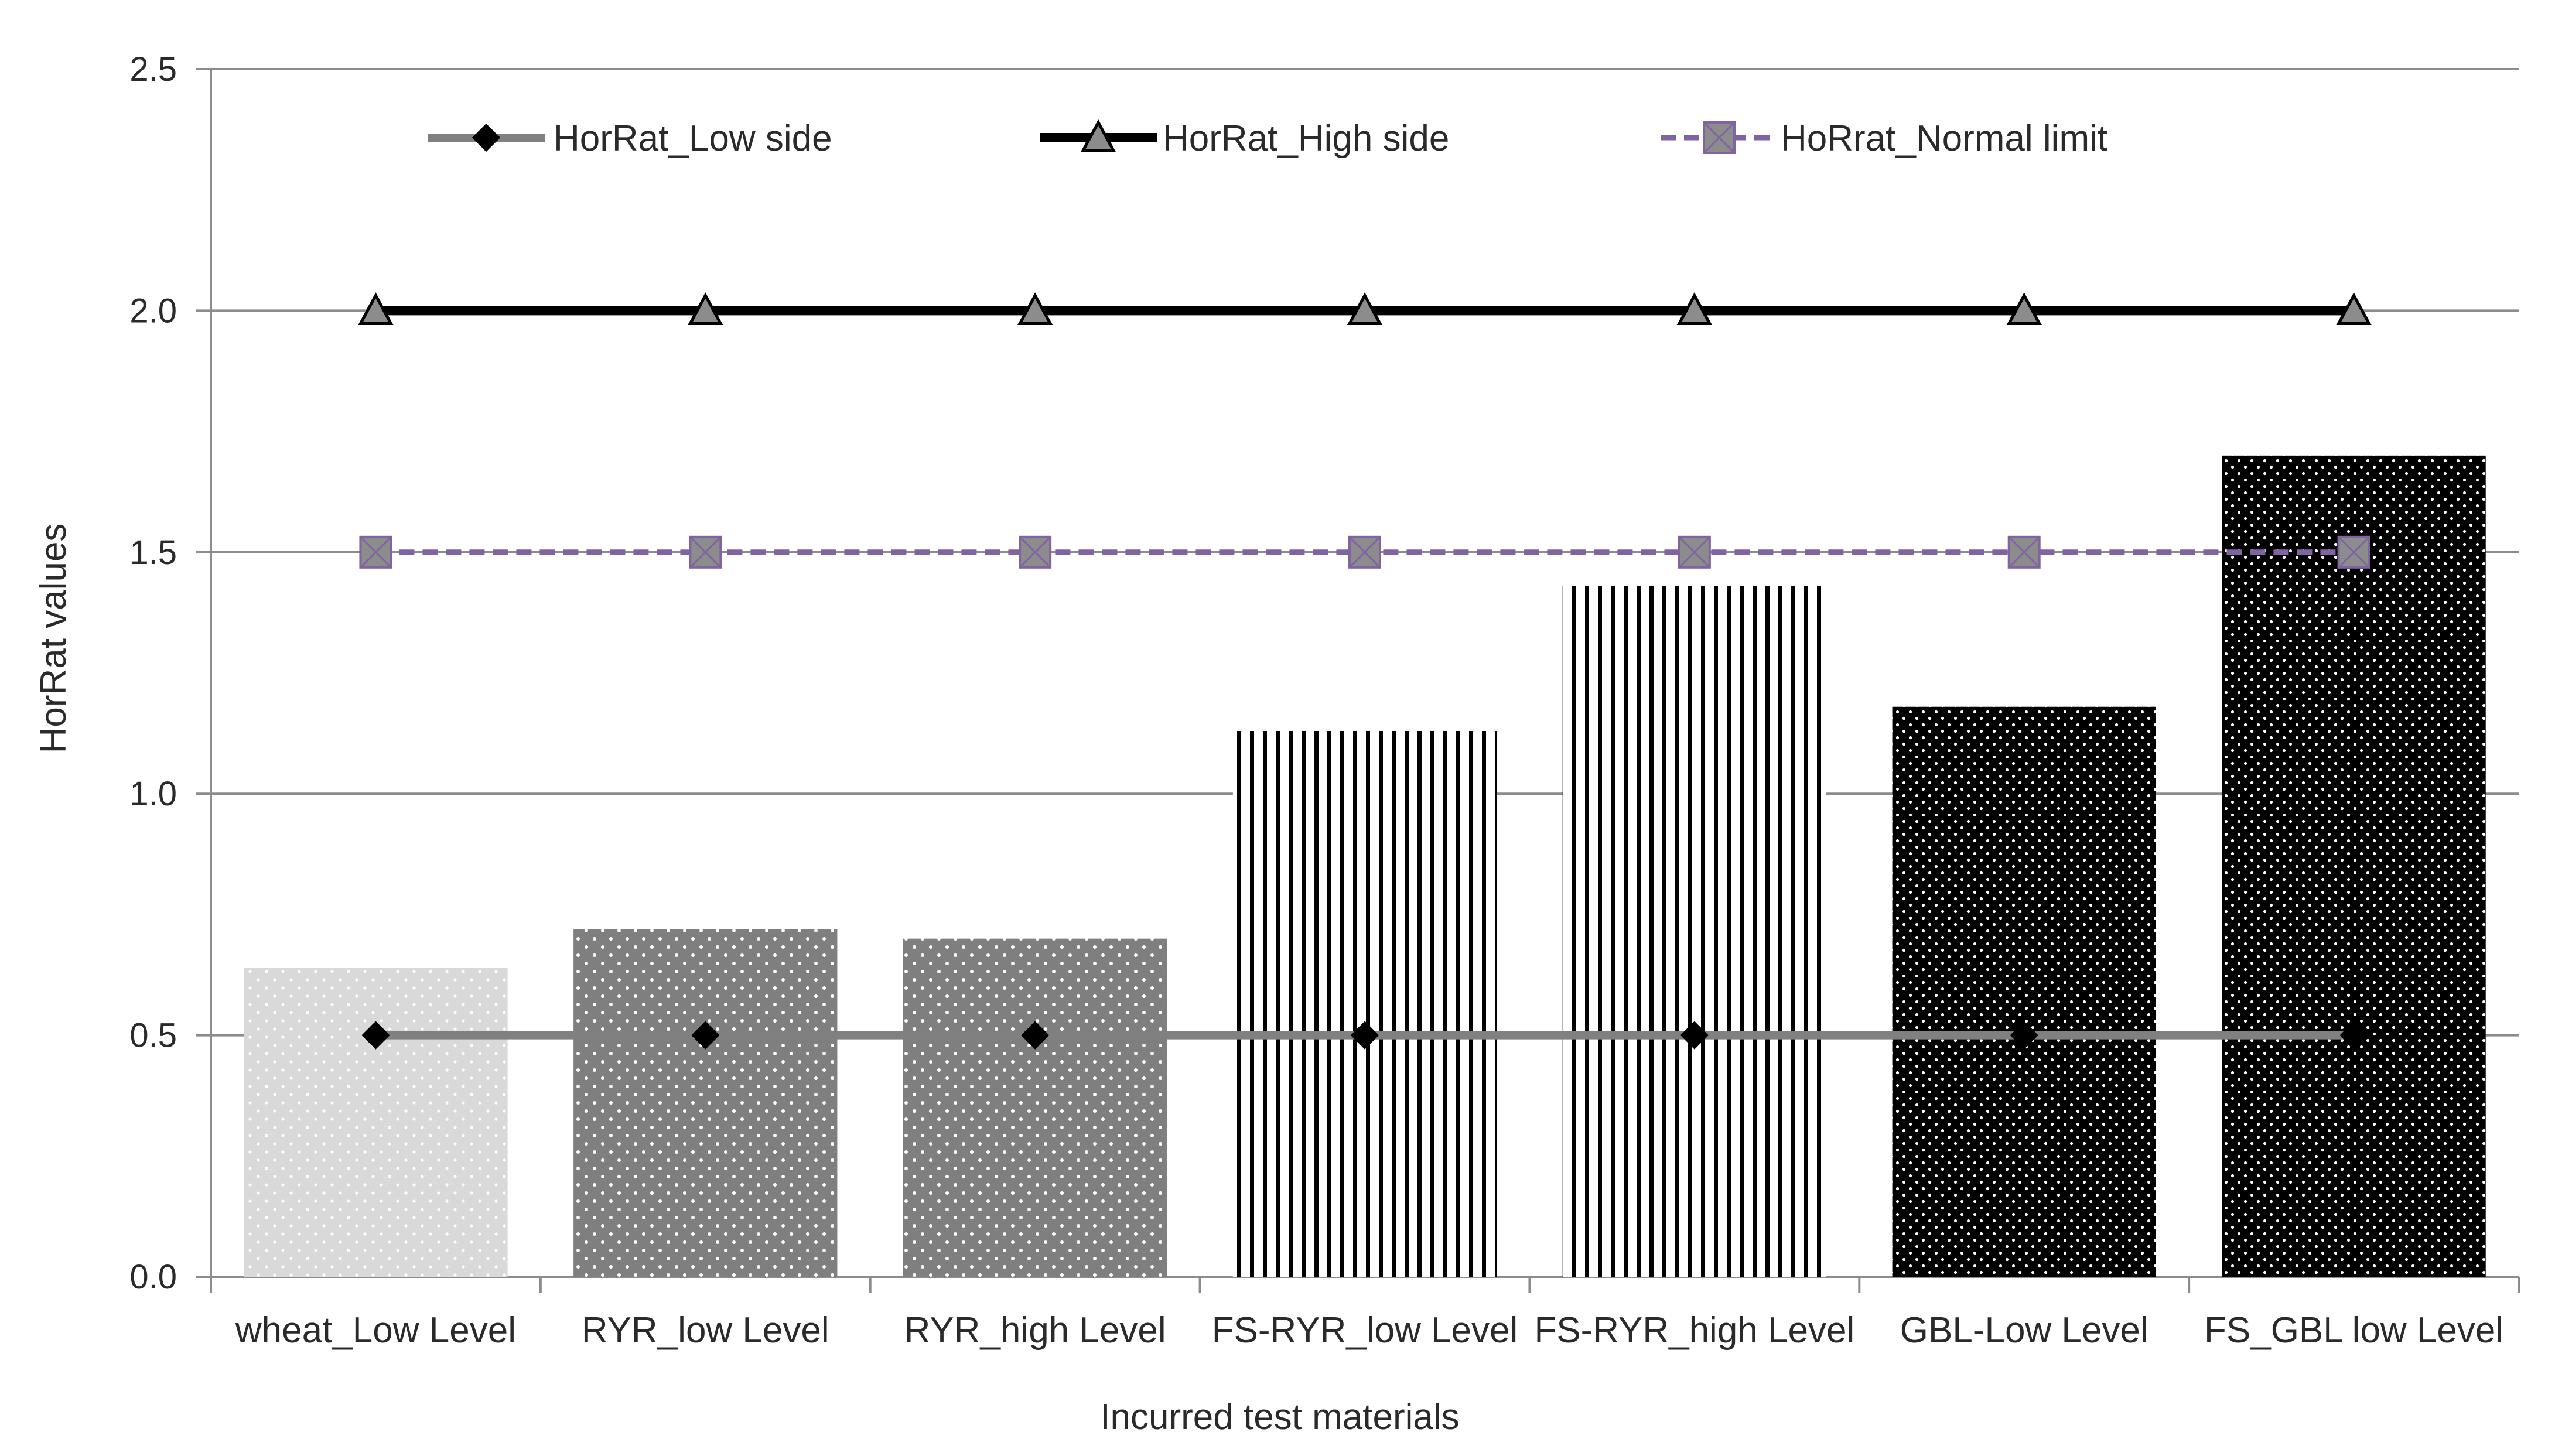 Image resolution: width=2555 pixels, height=1456 pixels. What do you see at coordinates (153, 69) in the screenshot?
I see `y-tick-label: 2.5` at bounding box center [153, 69].